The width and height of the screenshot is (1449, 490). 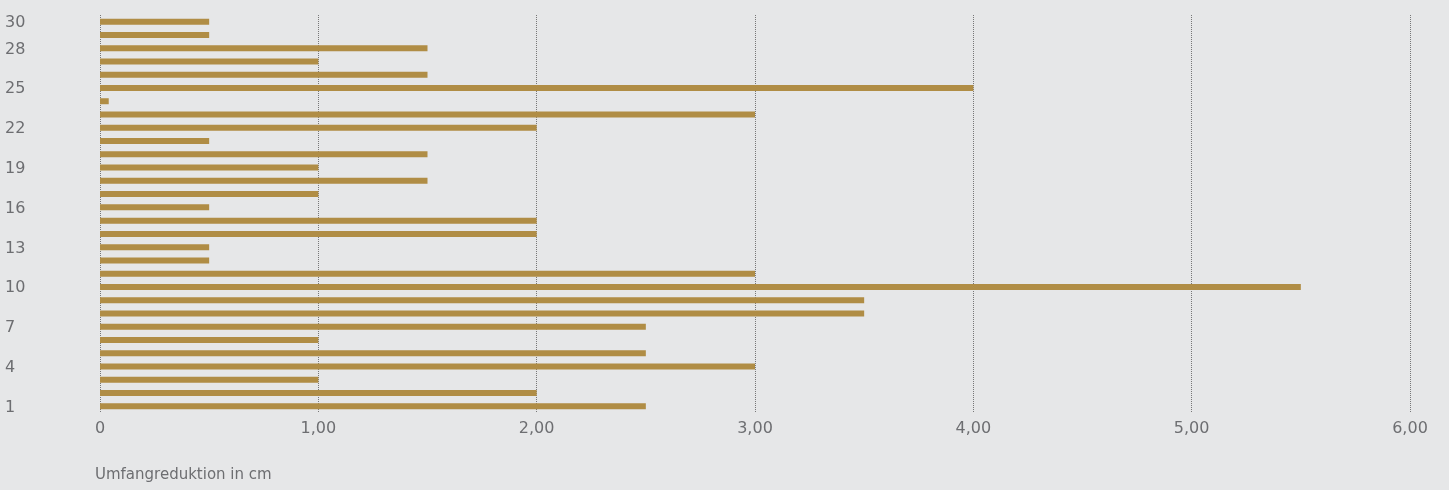 What do you see at coordinates (183, 473) in the screenshot?
I see `x-axis-title: Umfangreduktion in cm` at bounding box center [183, 473].